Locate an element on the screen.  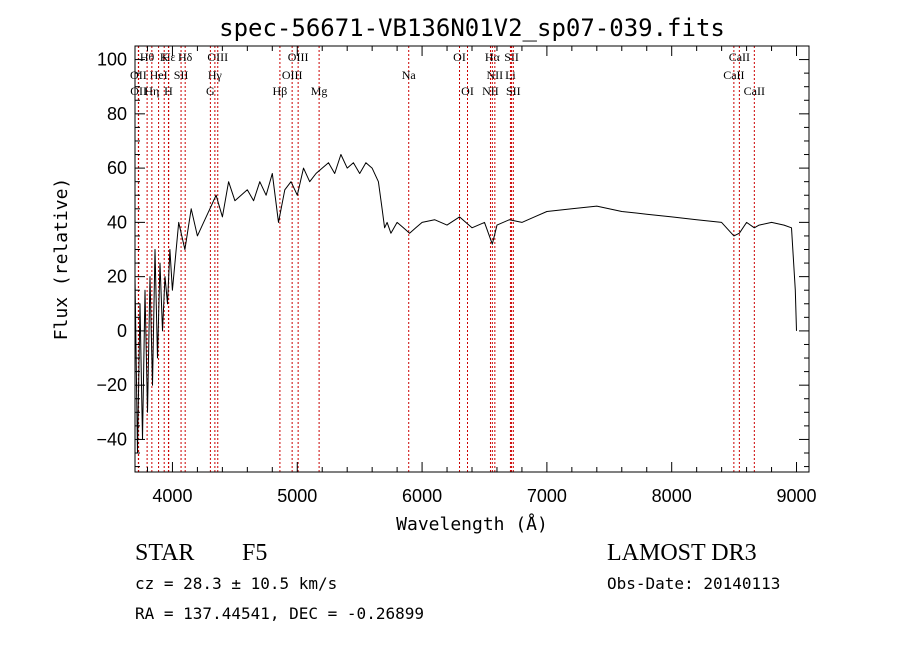
object-subclass: F5 is located at coordinates (255, 553).